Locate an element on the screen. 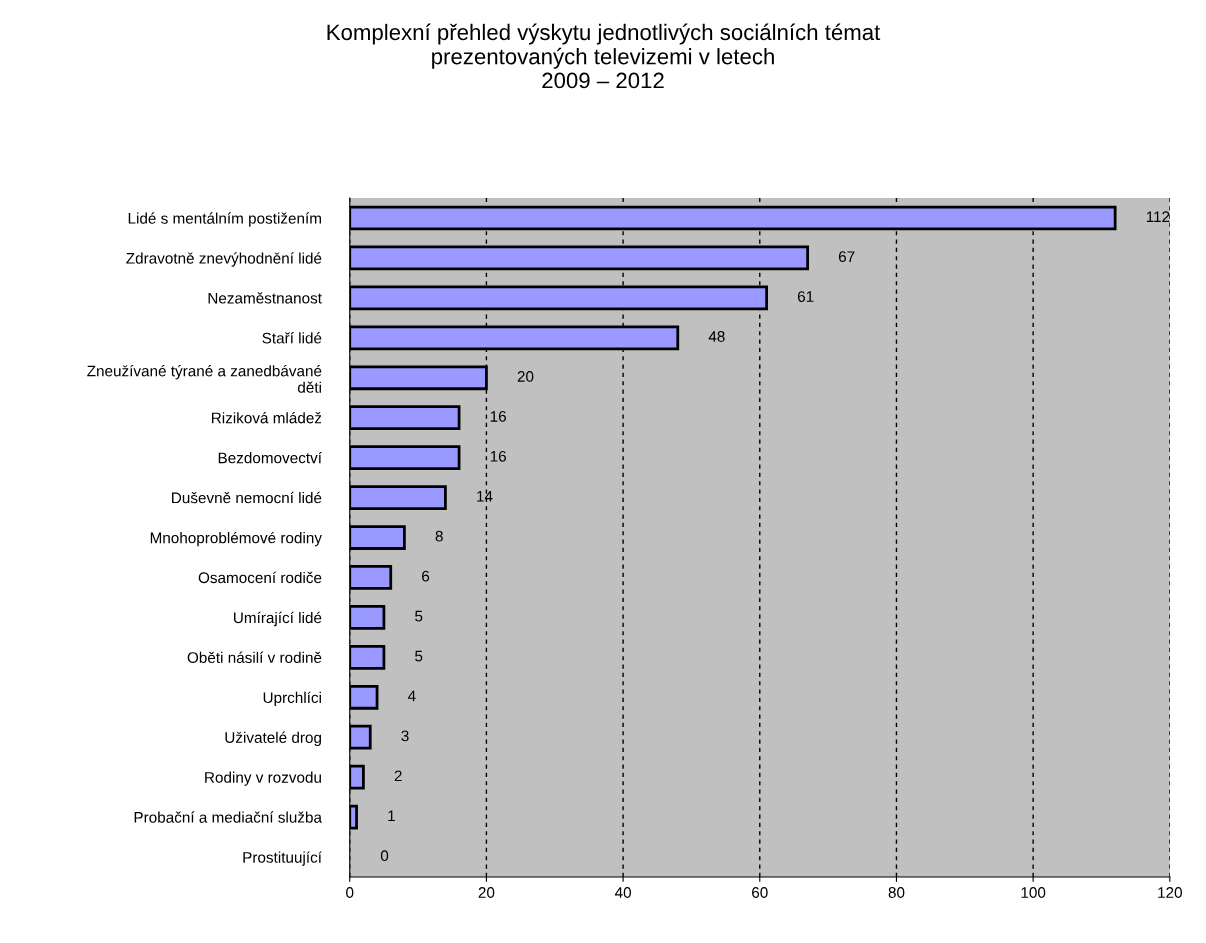 The height and width of the screenshot is (943, 1206). data-label: 67 is located at coordinates (846, 257).